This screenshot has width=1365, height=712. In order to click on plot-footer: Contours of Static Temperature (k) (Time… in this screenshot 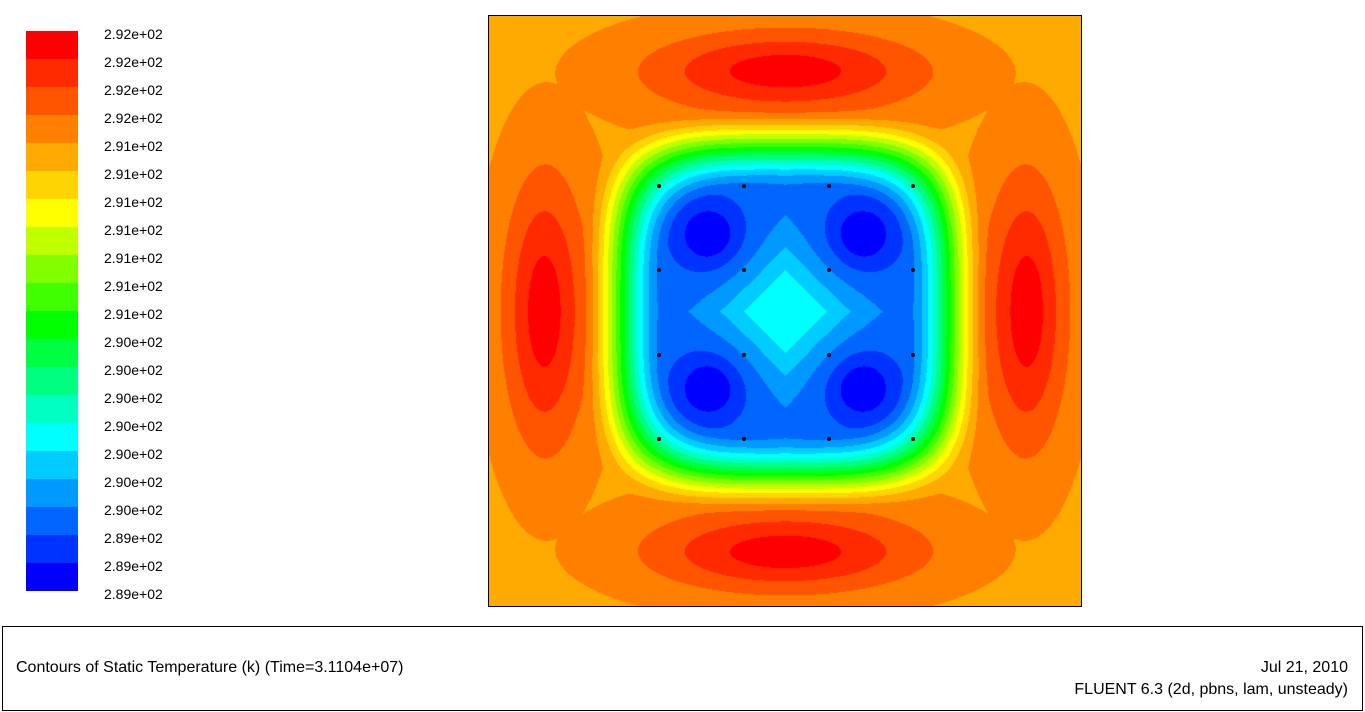, I will do `click(682, 668)`.